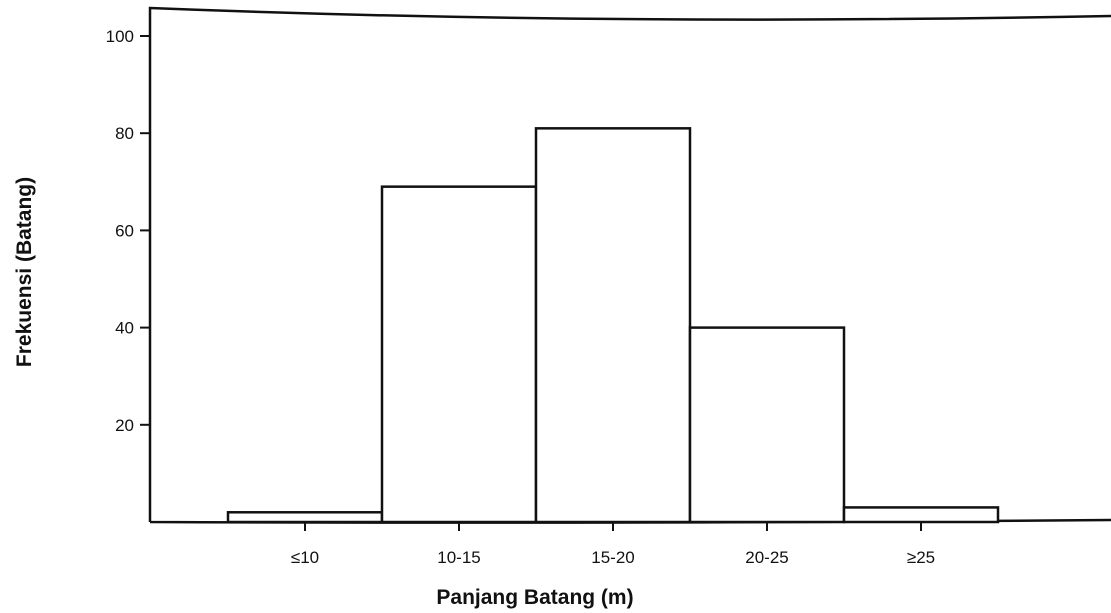  Describe the element at coordinates (612, 557) in the screenshot. I see `x-tick-label: 15-20` at that location.